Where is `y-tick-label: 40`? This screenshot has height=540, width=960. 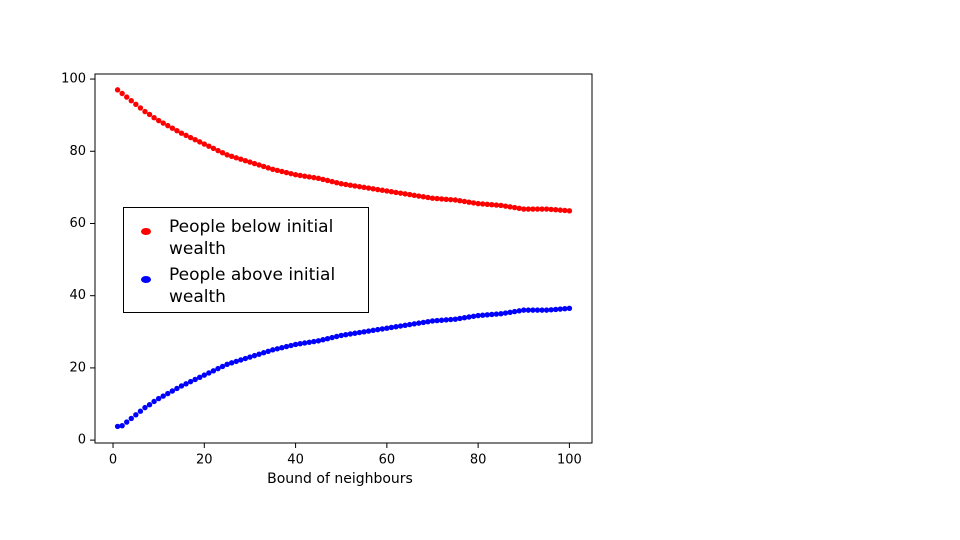
y-tick-label: 40 is located at coordinates (77, 295).